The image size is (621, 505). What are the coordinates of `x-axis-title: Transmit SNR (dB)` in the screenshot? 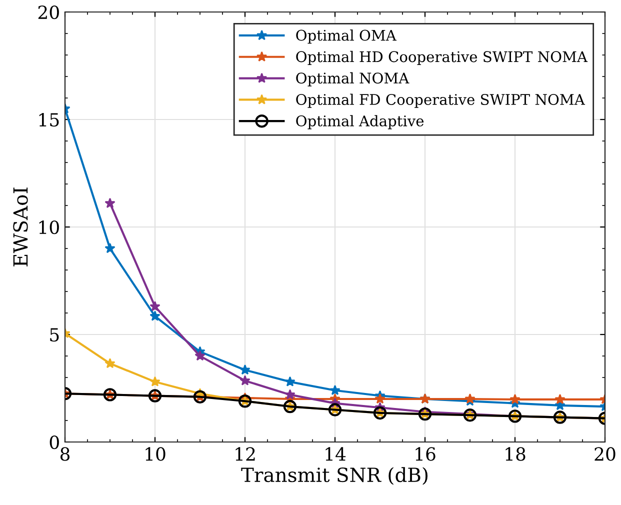 It's located at (334, 476).